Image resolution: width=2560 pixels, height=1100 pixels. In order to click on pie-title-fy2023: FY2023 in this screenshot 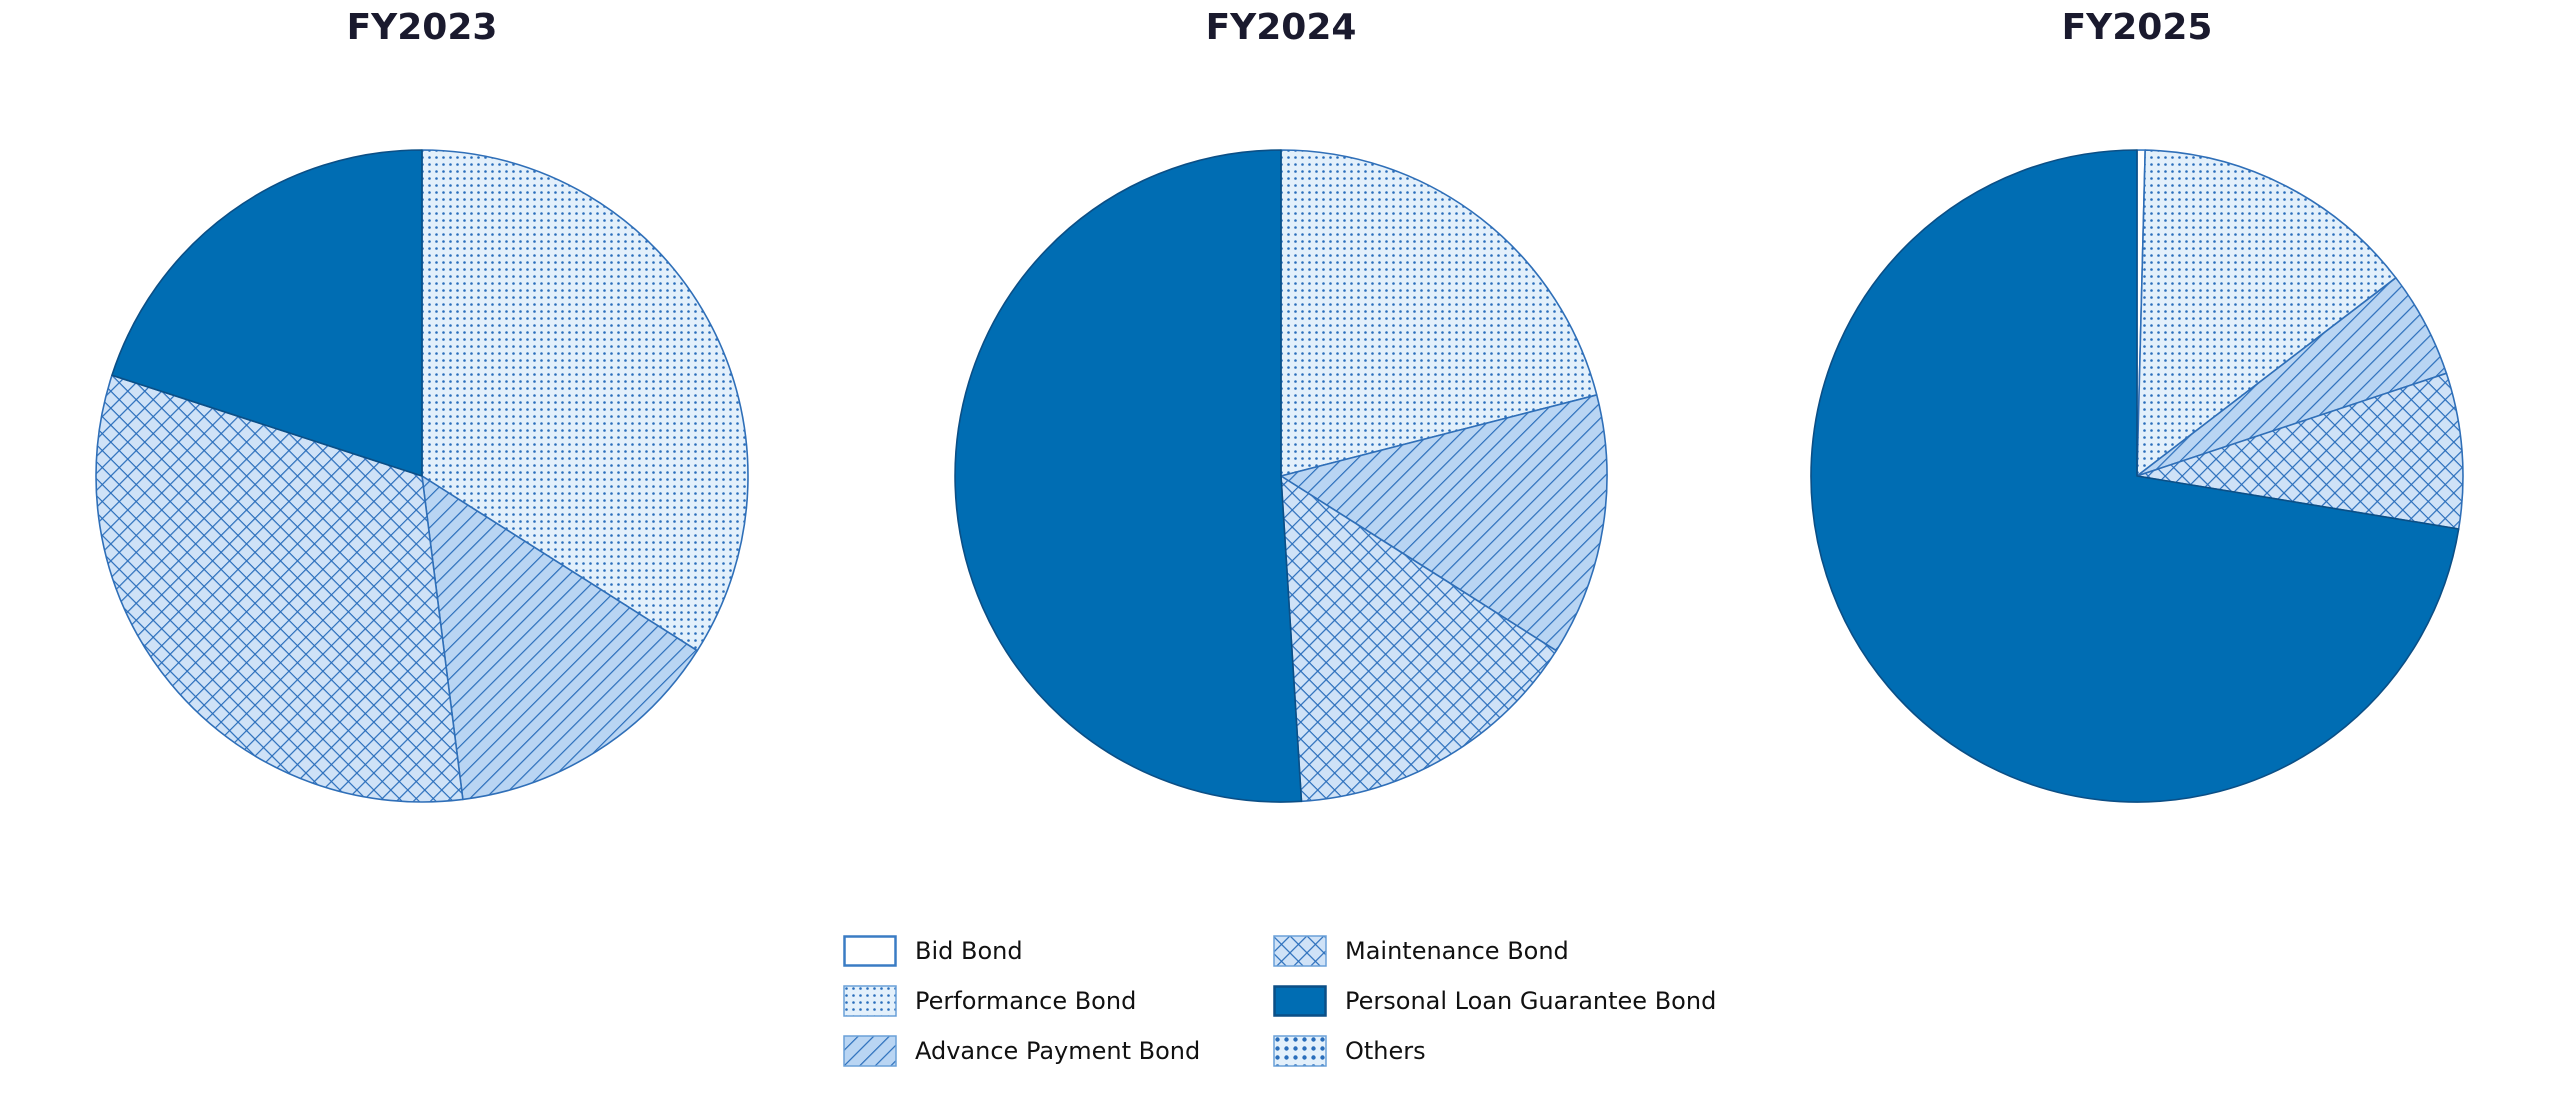, I will do `click(422, 27)`.